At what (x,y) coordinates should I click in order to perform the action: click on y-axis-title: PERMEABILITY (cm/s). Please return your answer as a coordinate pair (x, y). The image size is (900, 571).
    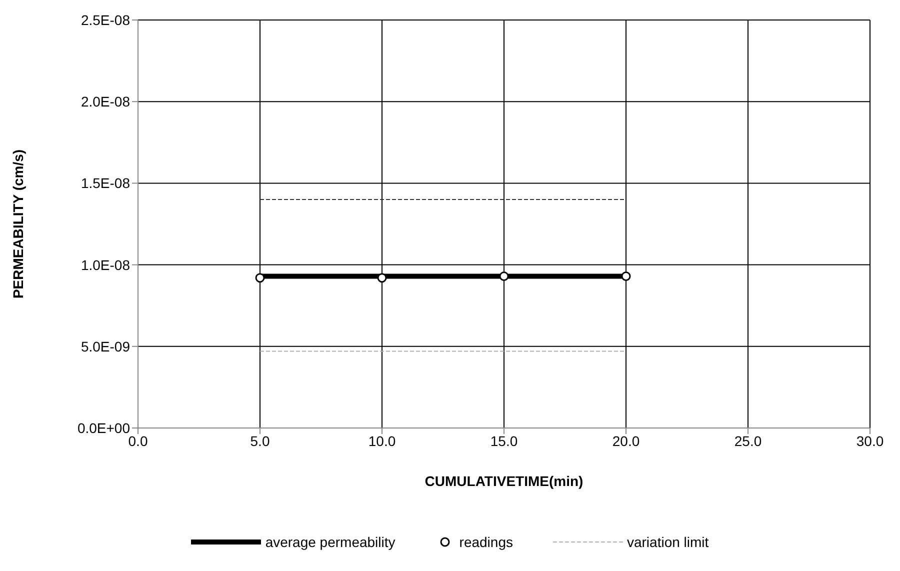
    Looking at the image, I should click on (18, 224).